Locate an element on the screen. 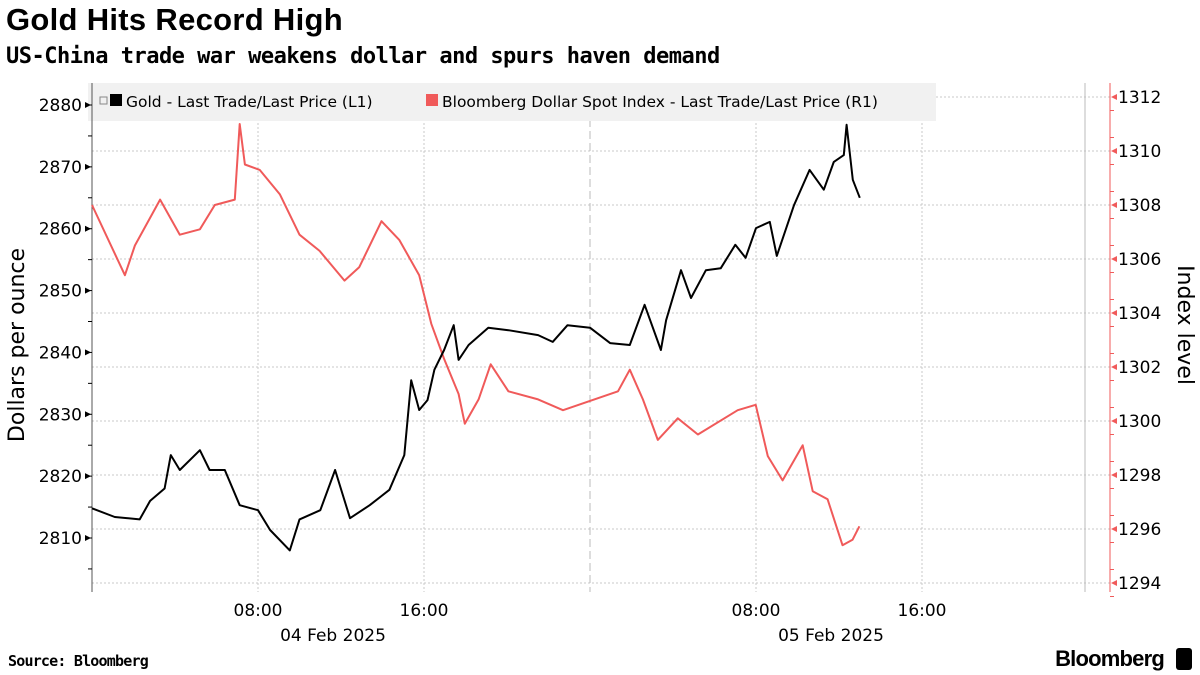 The width and height of the screenshot is (1200, 675). legend-swatch-dollar is located at coordinates (432, 100).